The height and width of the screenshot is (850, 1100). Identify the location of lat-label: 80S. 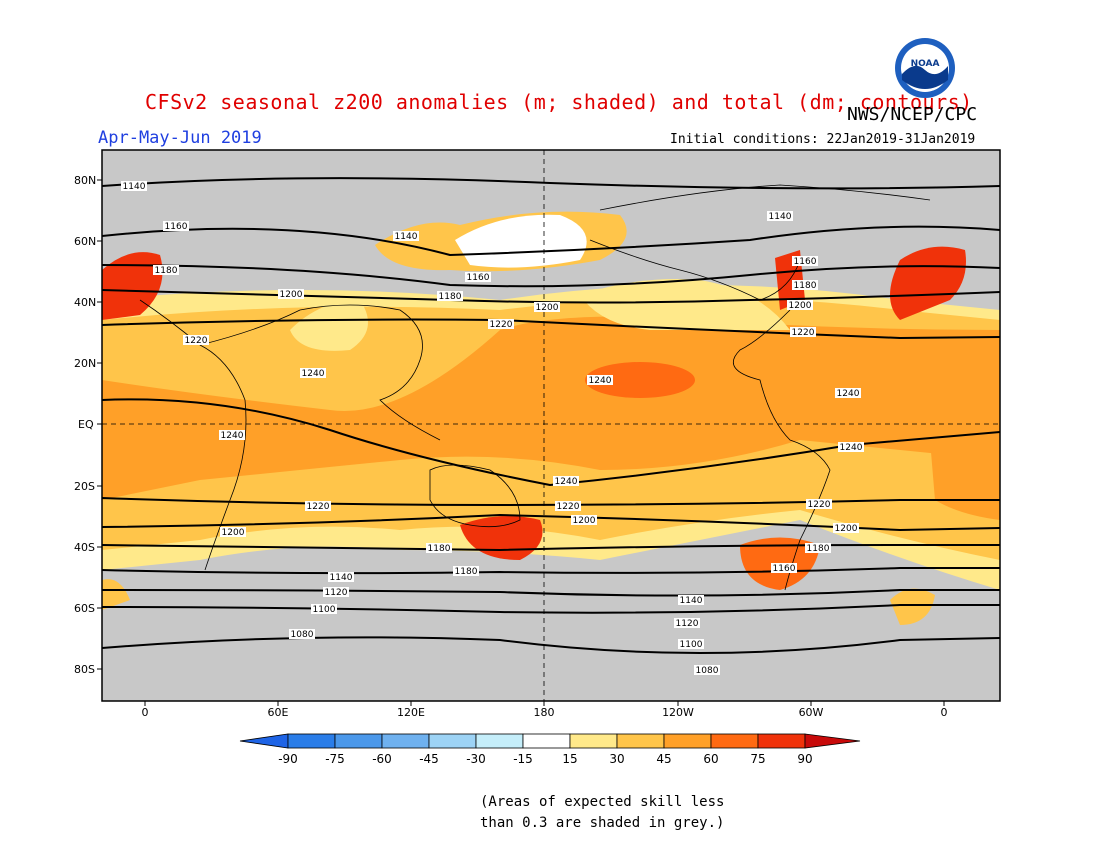
(84, 669).